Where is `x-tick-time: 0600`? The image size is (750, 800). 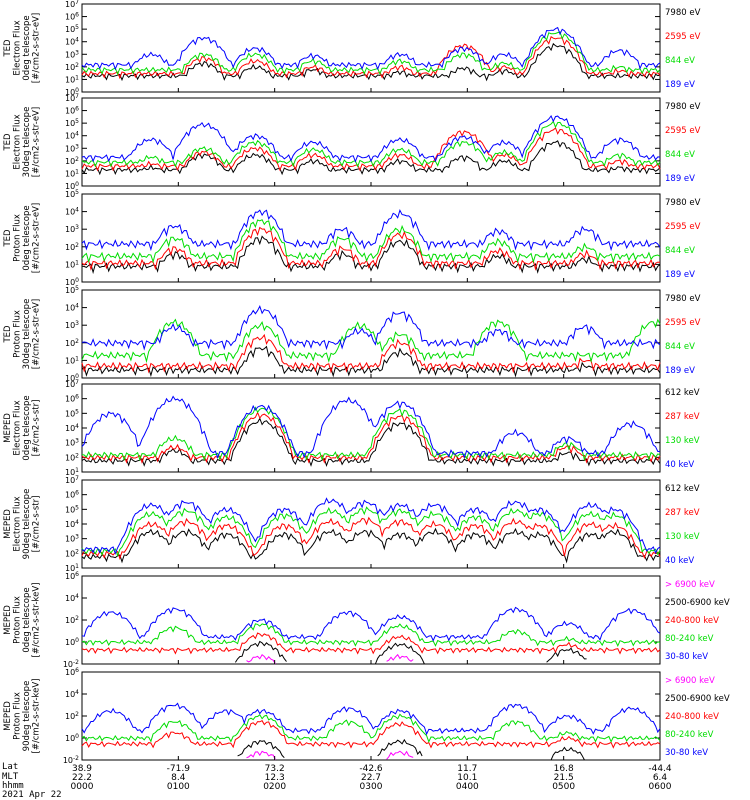
x-tick-time: 0600 is located at coordinates (660, 787).